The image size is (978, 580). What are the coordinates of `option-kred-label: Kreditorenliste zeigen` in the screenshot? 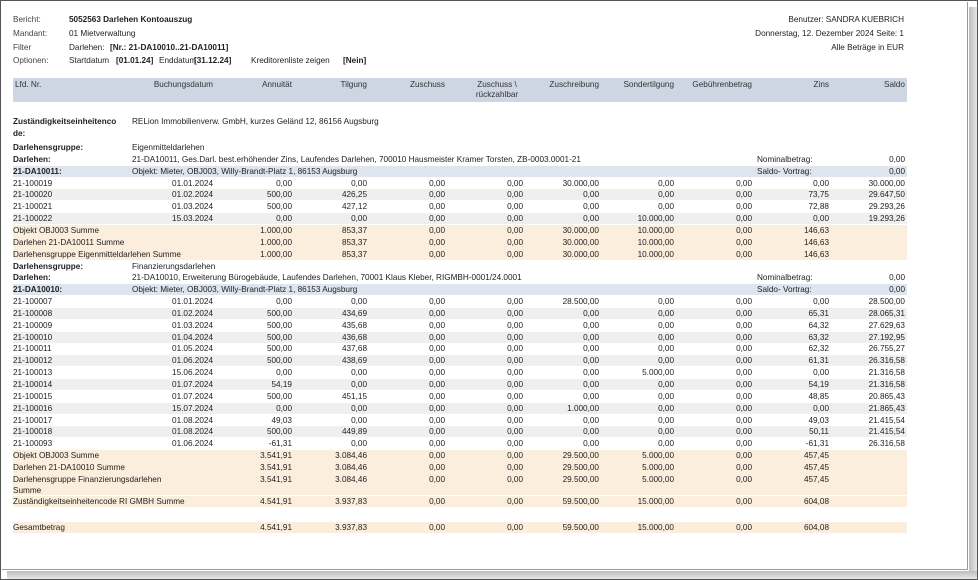 It's located at (290, 60).